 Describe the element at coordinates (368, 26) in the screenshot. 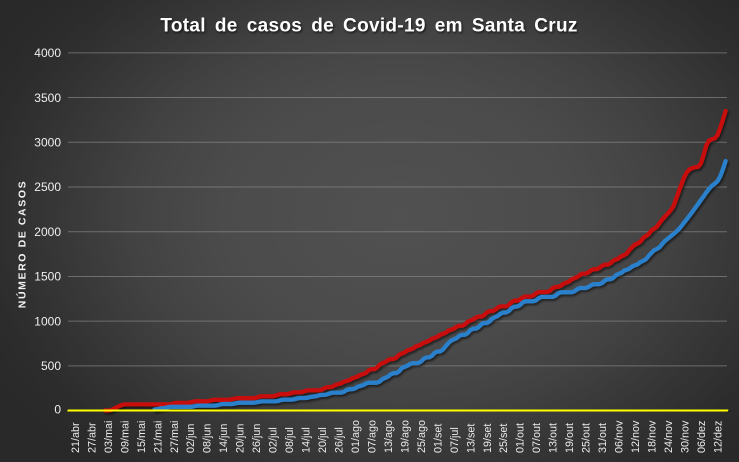

I see `svg-text:Total de casos de Covid-19 em: Total de casos de Covid-19 em Santa Cruz` at that location.